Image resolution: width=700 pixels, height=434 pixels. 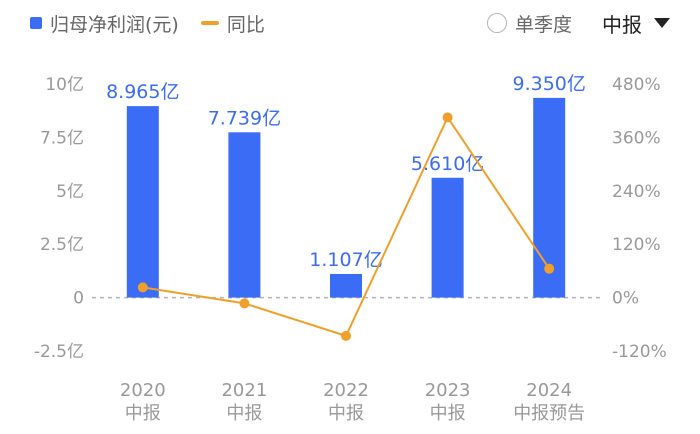 What do you see at coordinates (209, 23) in the screenshot?
I see `line-swatch-icon` at bounding box center [209, 23].